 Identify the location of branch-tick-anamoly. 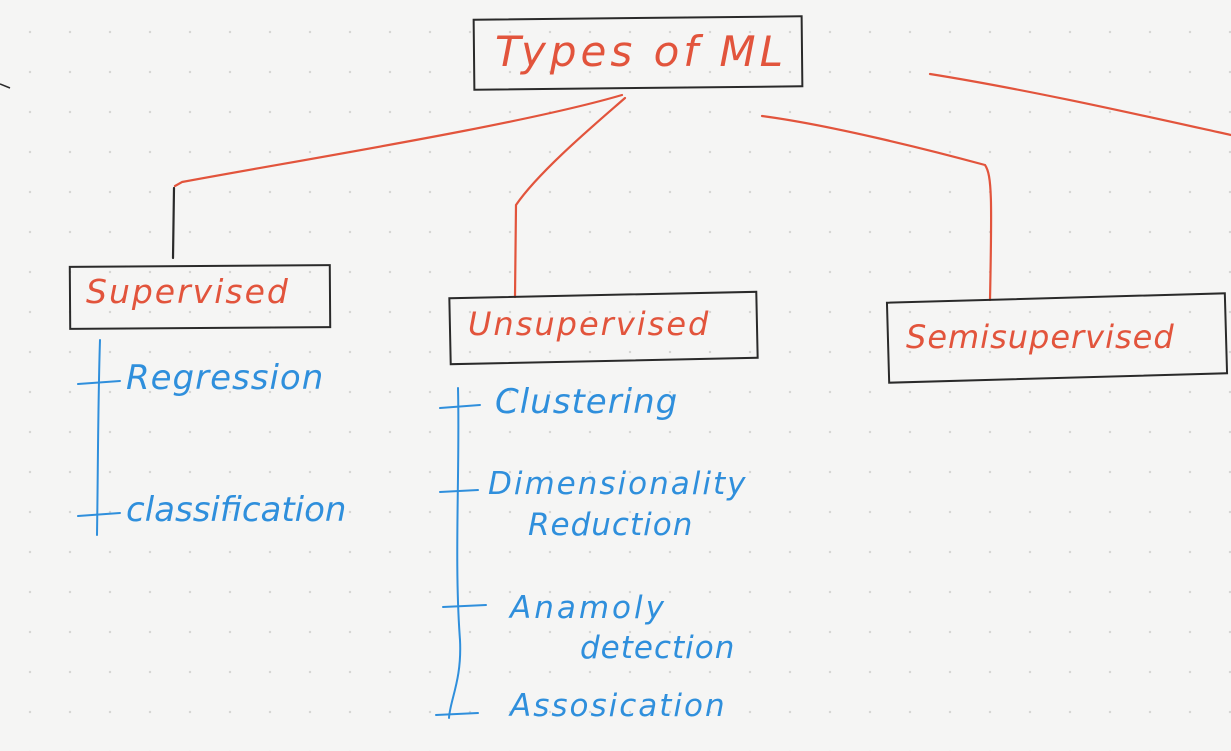
(464, 606).